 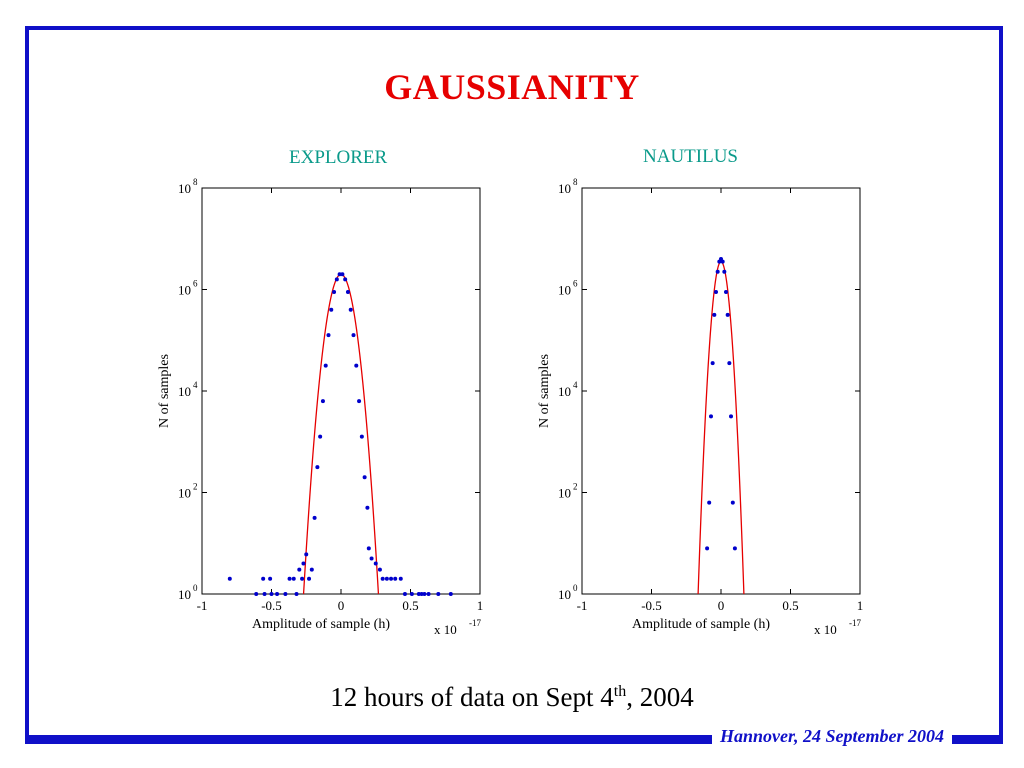 What do you see at coordinates (690, 156) in the screenshot?
I see `nautilus-chart-title: NAUTILUS` at bounding box center [690, 156].